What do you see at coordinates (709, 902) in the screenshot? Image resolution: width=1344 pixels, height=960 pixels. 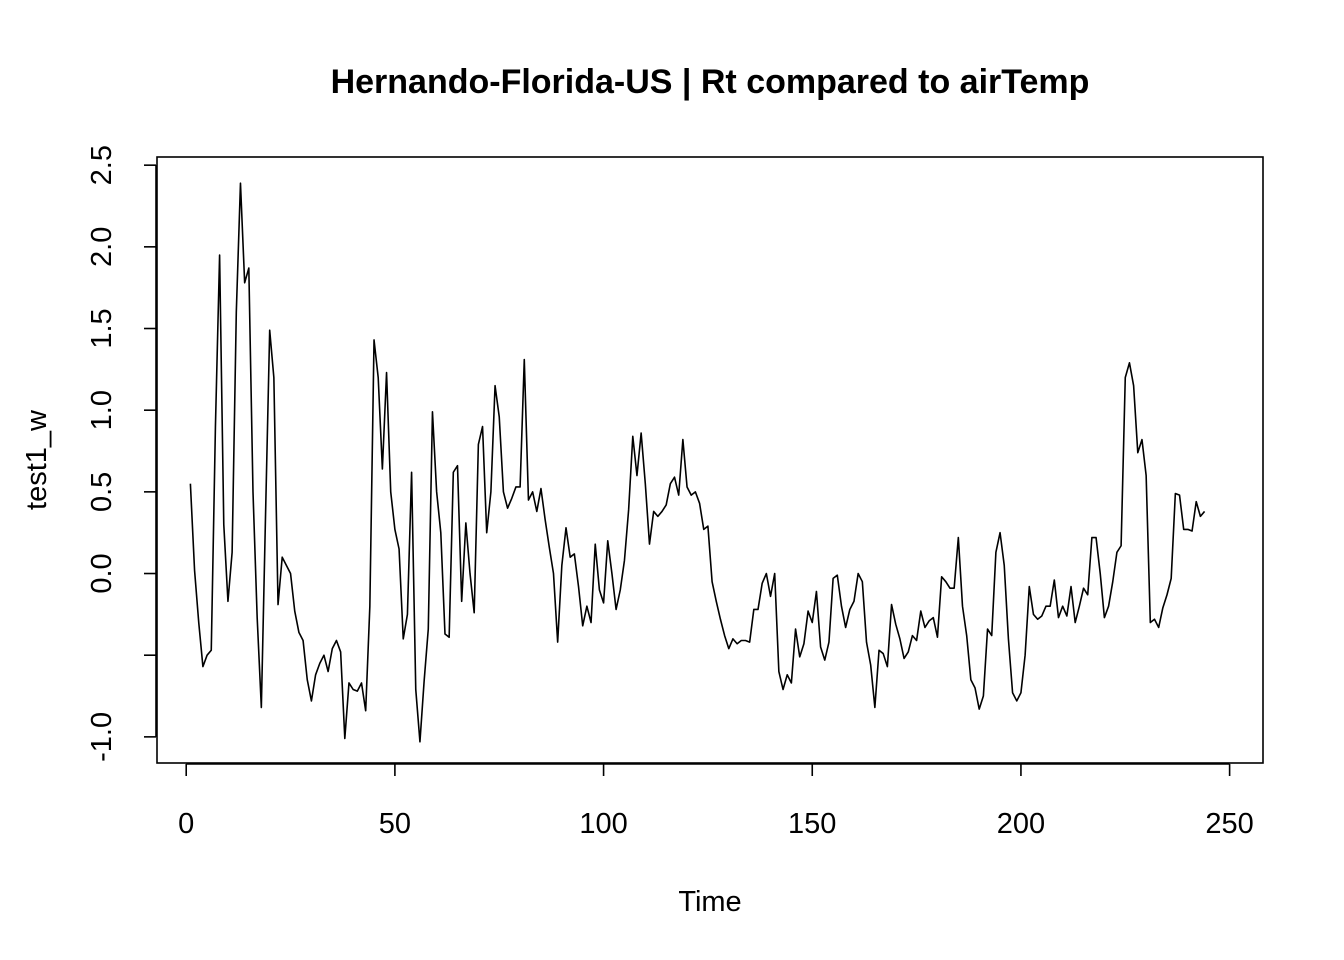 I see `x-axis-label: Time` at bounding box center [709, 902].